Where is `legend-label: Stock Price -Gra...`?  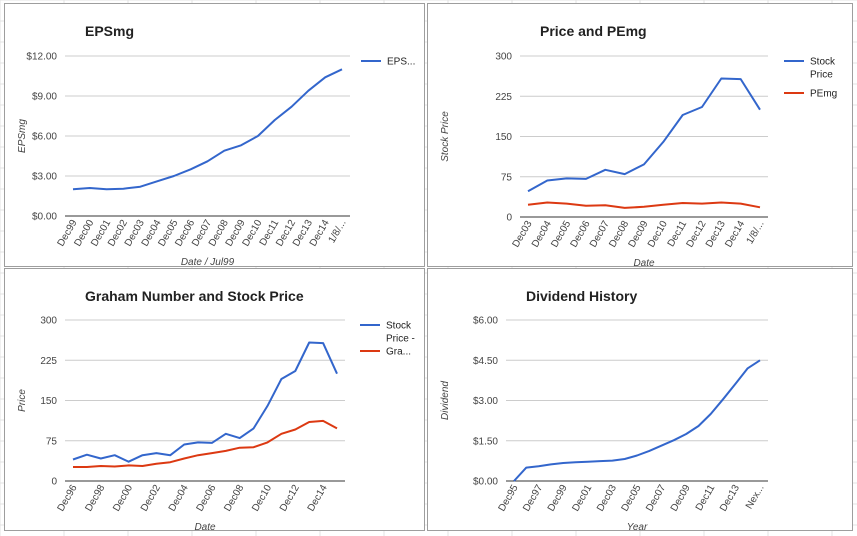 legend-label: Stock Price -Gra... is located at coordinates (400, 339).